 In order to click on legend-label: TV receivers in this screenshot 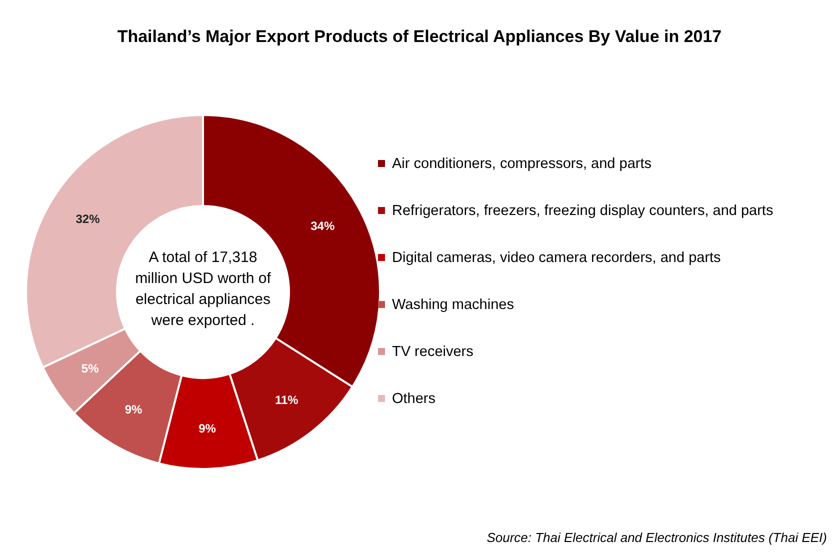, I will do `click(433, 352)`.